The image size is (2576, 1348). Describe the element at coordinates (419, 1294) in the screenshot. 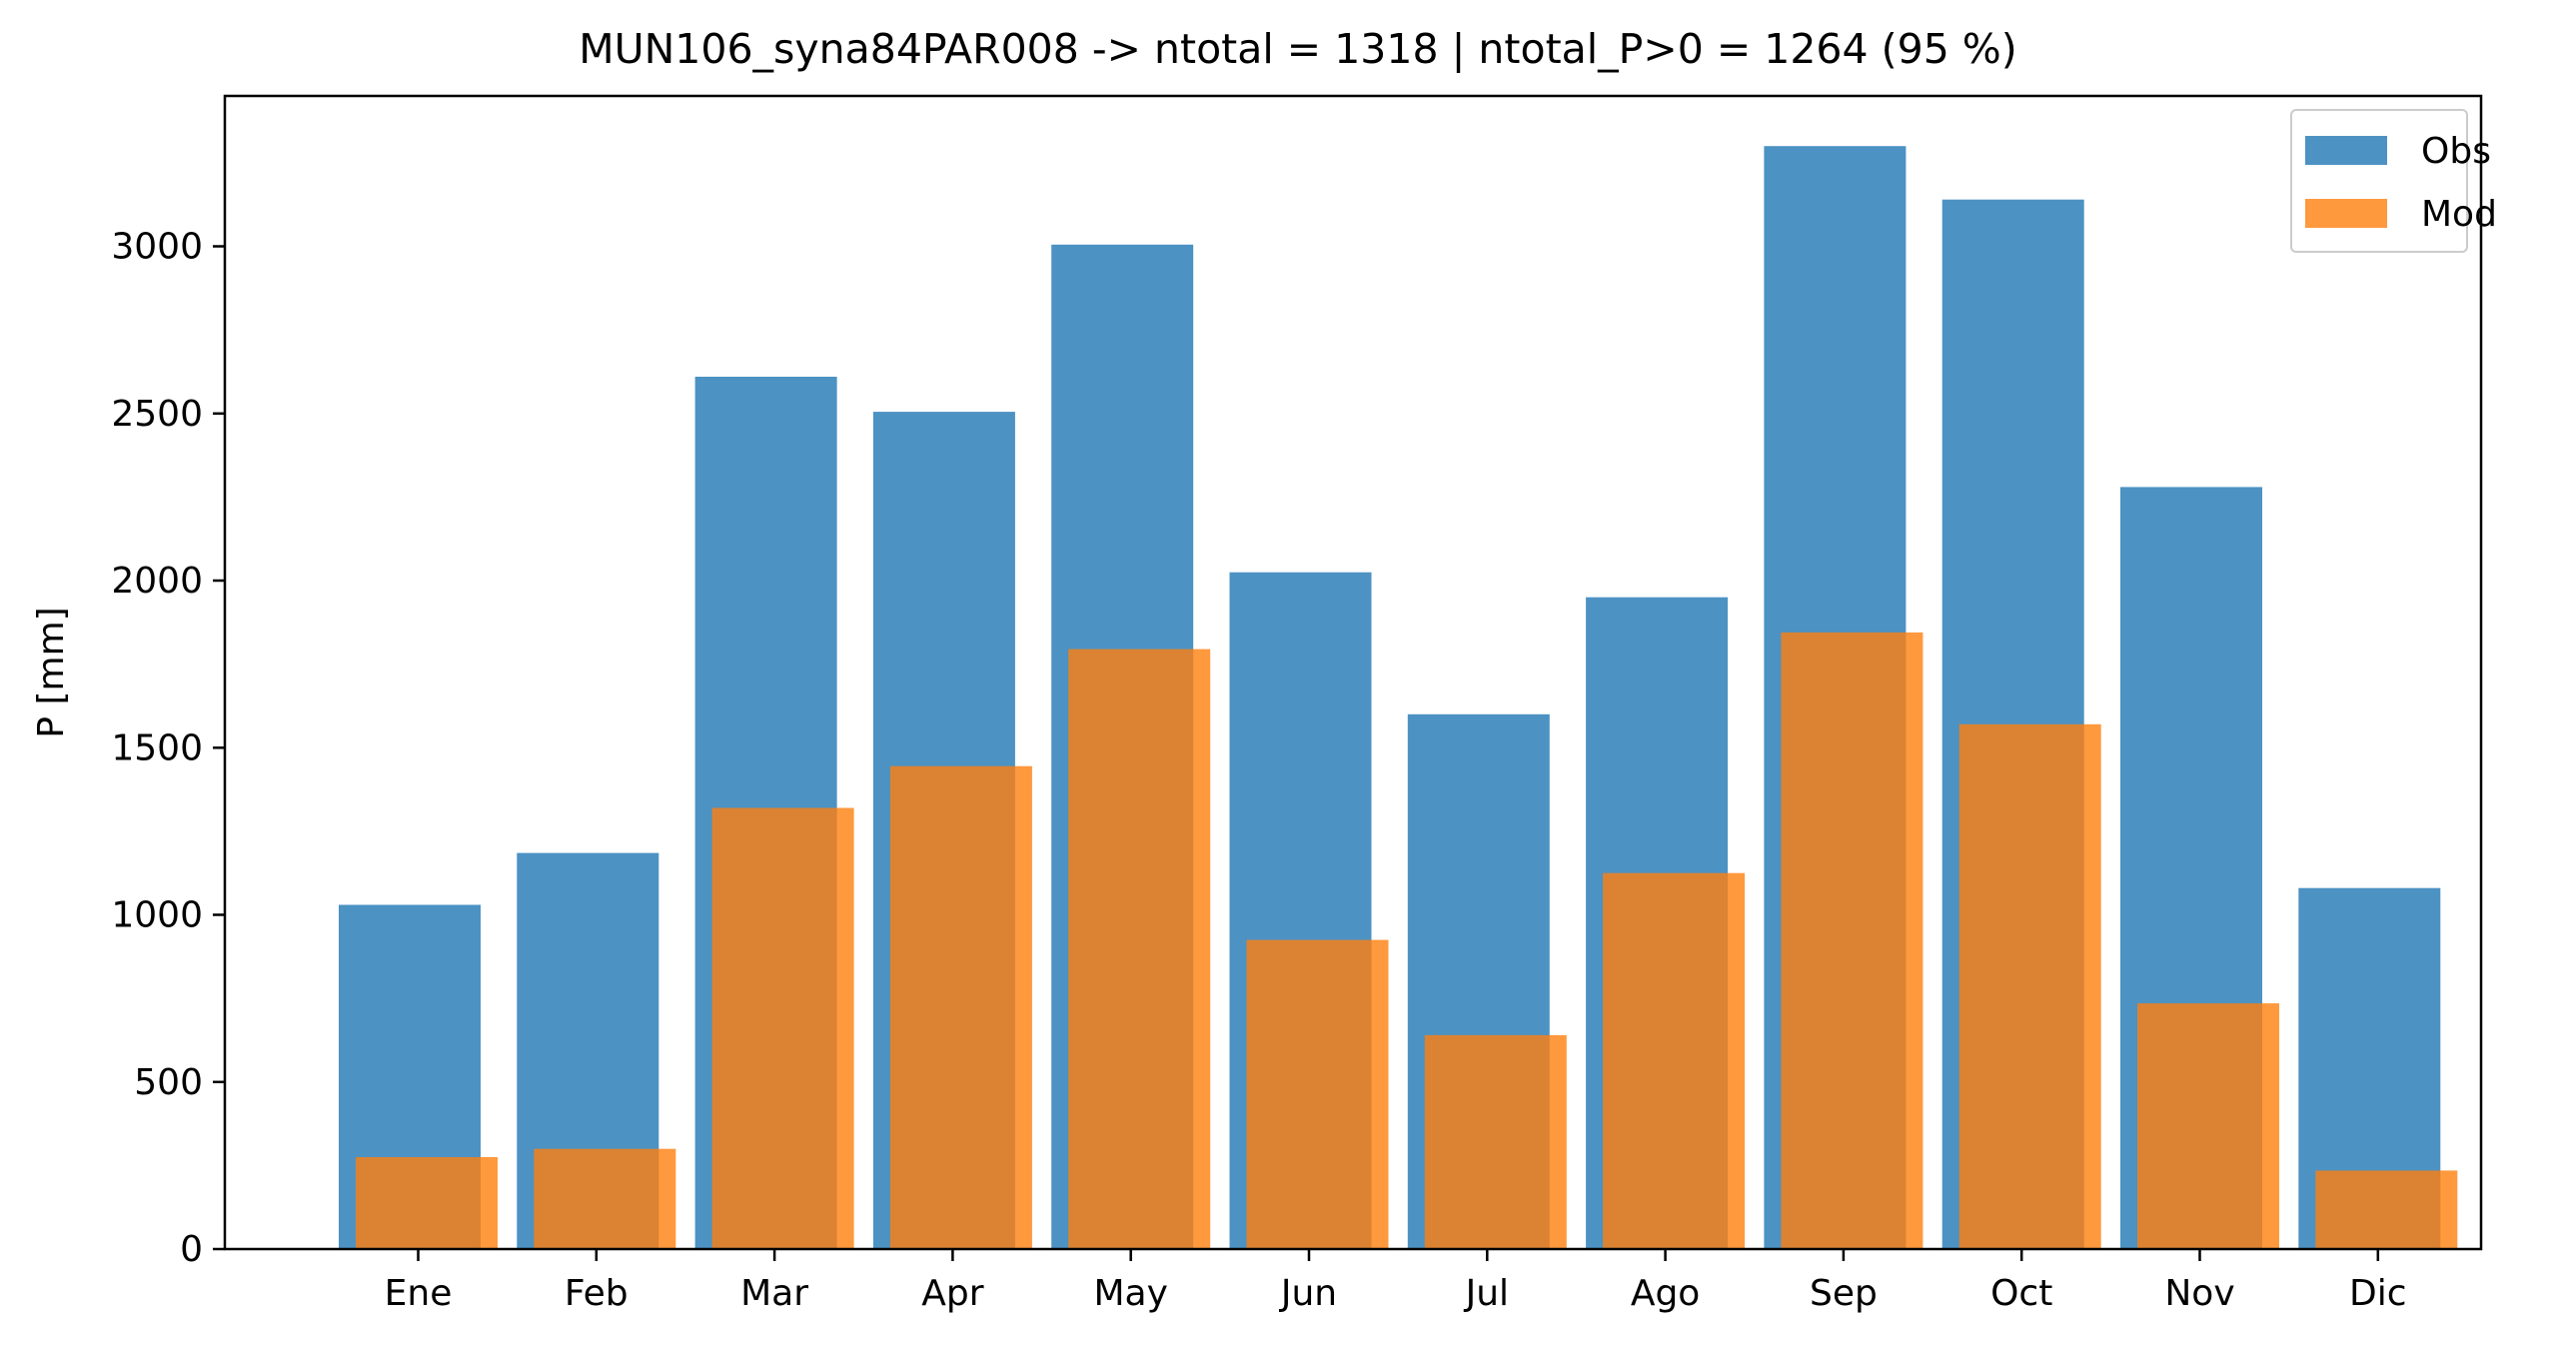

I see `x-tick-label: Ene` at that location.